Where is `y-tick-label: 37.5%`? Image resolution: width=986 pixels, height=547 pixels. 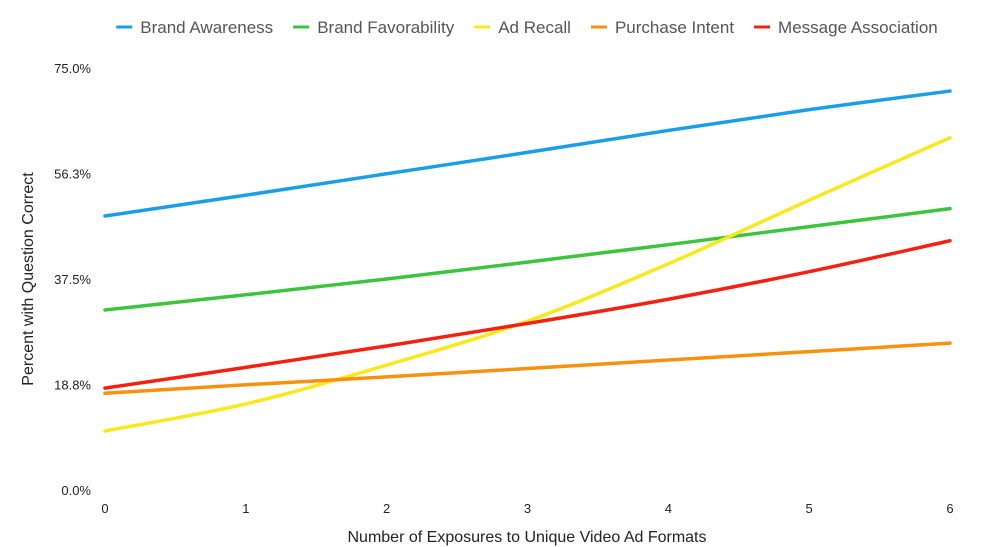 y-tick-label: 37.5% is located at coordinates (72, 279).